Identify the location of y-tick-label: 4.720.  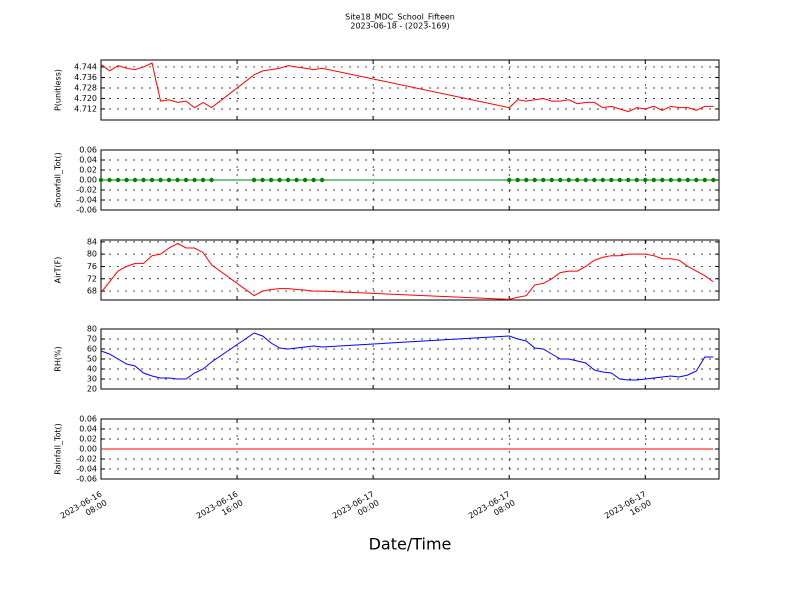
(85, 98).